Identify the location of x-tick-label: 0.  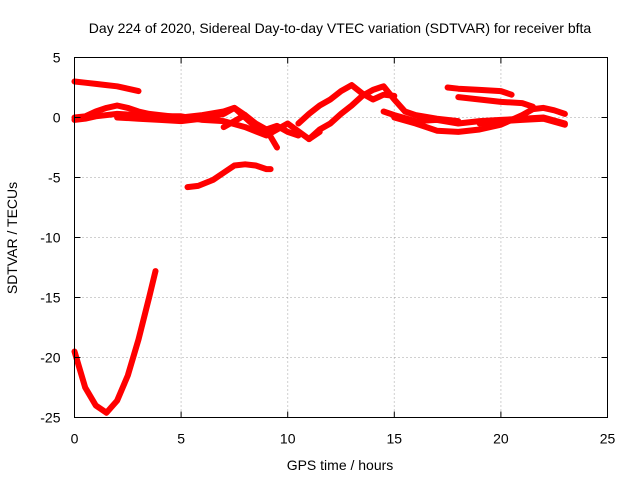
(75, 439).